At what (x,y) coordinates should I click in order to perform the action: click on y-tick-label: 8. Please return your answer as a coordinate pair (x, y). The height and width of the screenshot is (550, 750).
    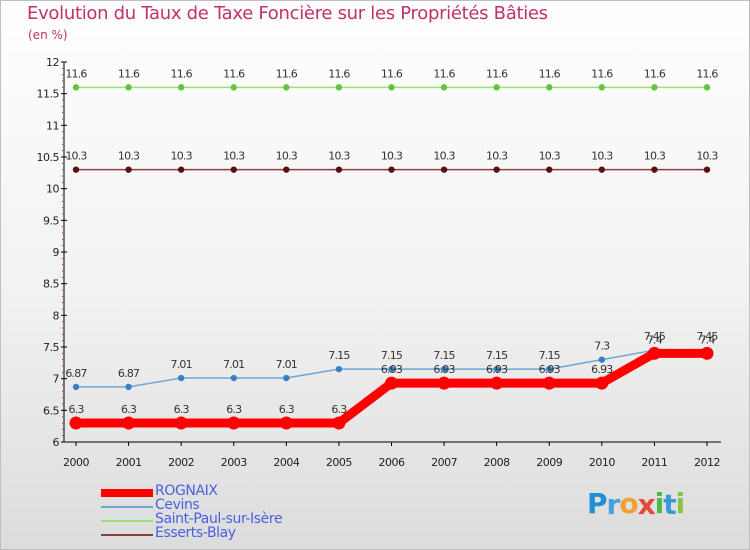
    Looking at the image, I should click on (56, 315).